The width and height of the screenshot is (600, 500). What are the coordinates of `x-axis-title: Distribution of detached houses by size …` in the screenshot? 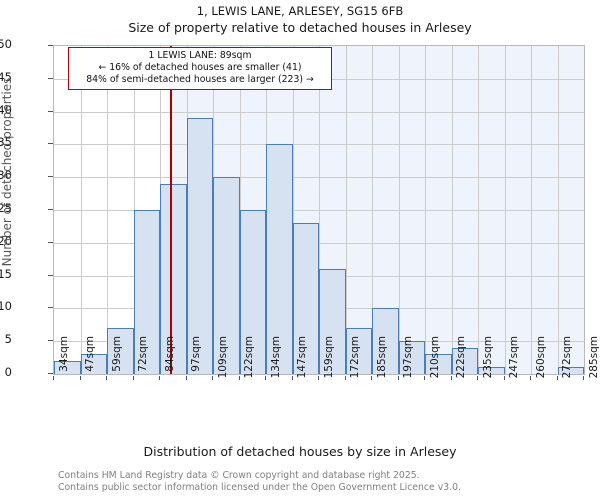 It's located at (300, 451).